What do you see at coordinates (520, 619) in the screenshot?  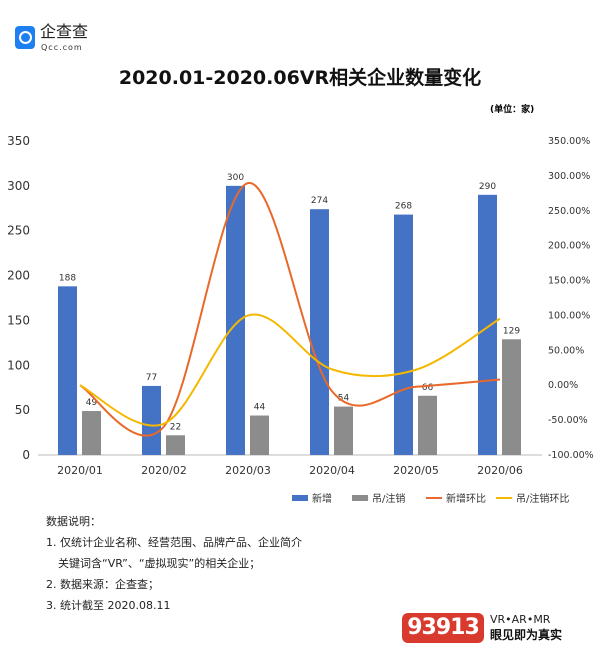 I see `brand-line1: VR•AR•MR` at bounding box center [520, 619].